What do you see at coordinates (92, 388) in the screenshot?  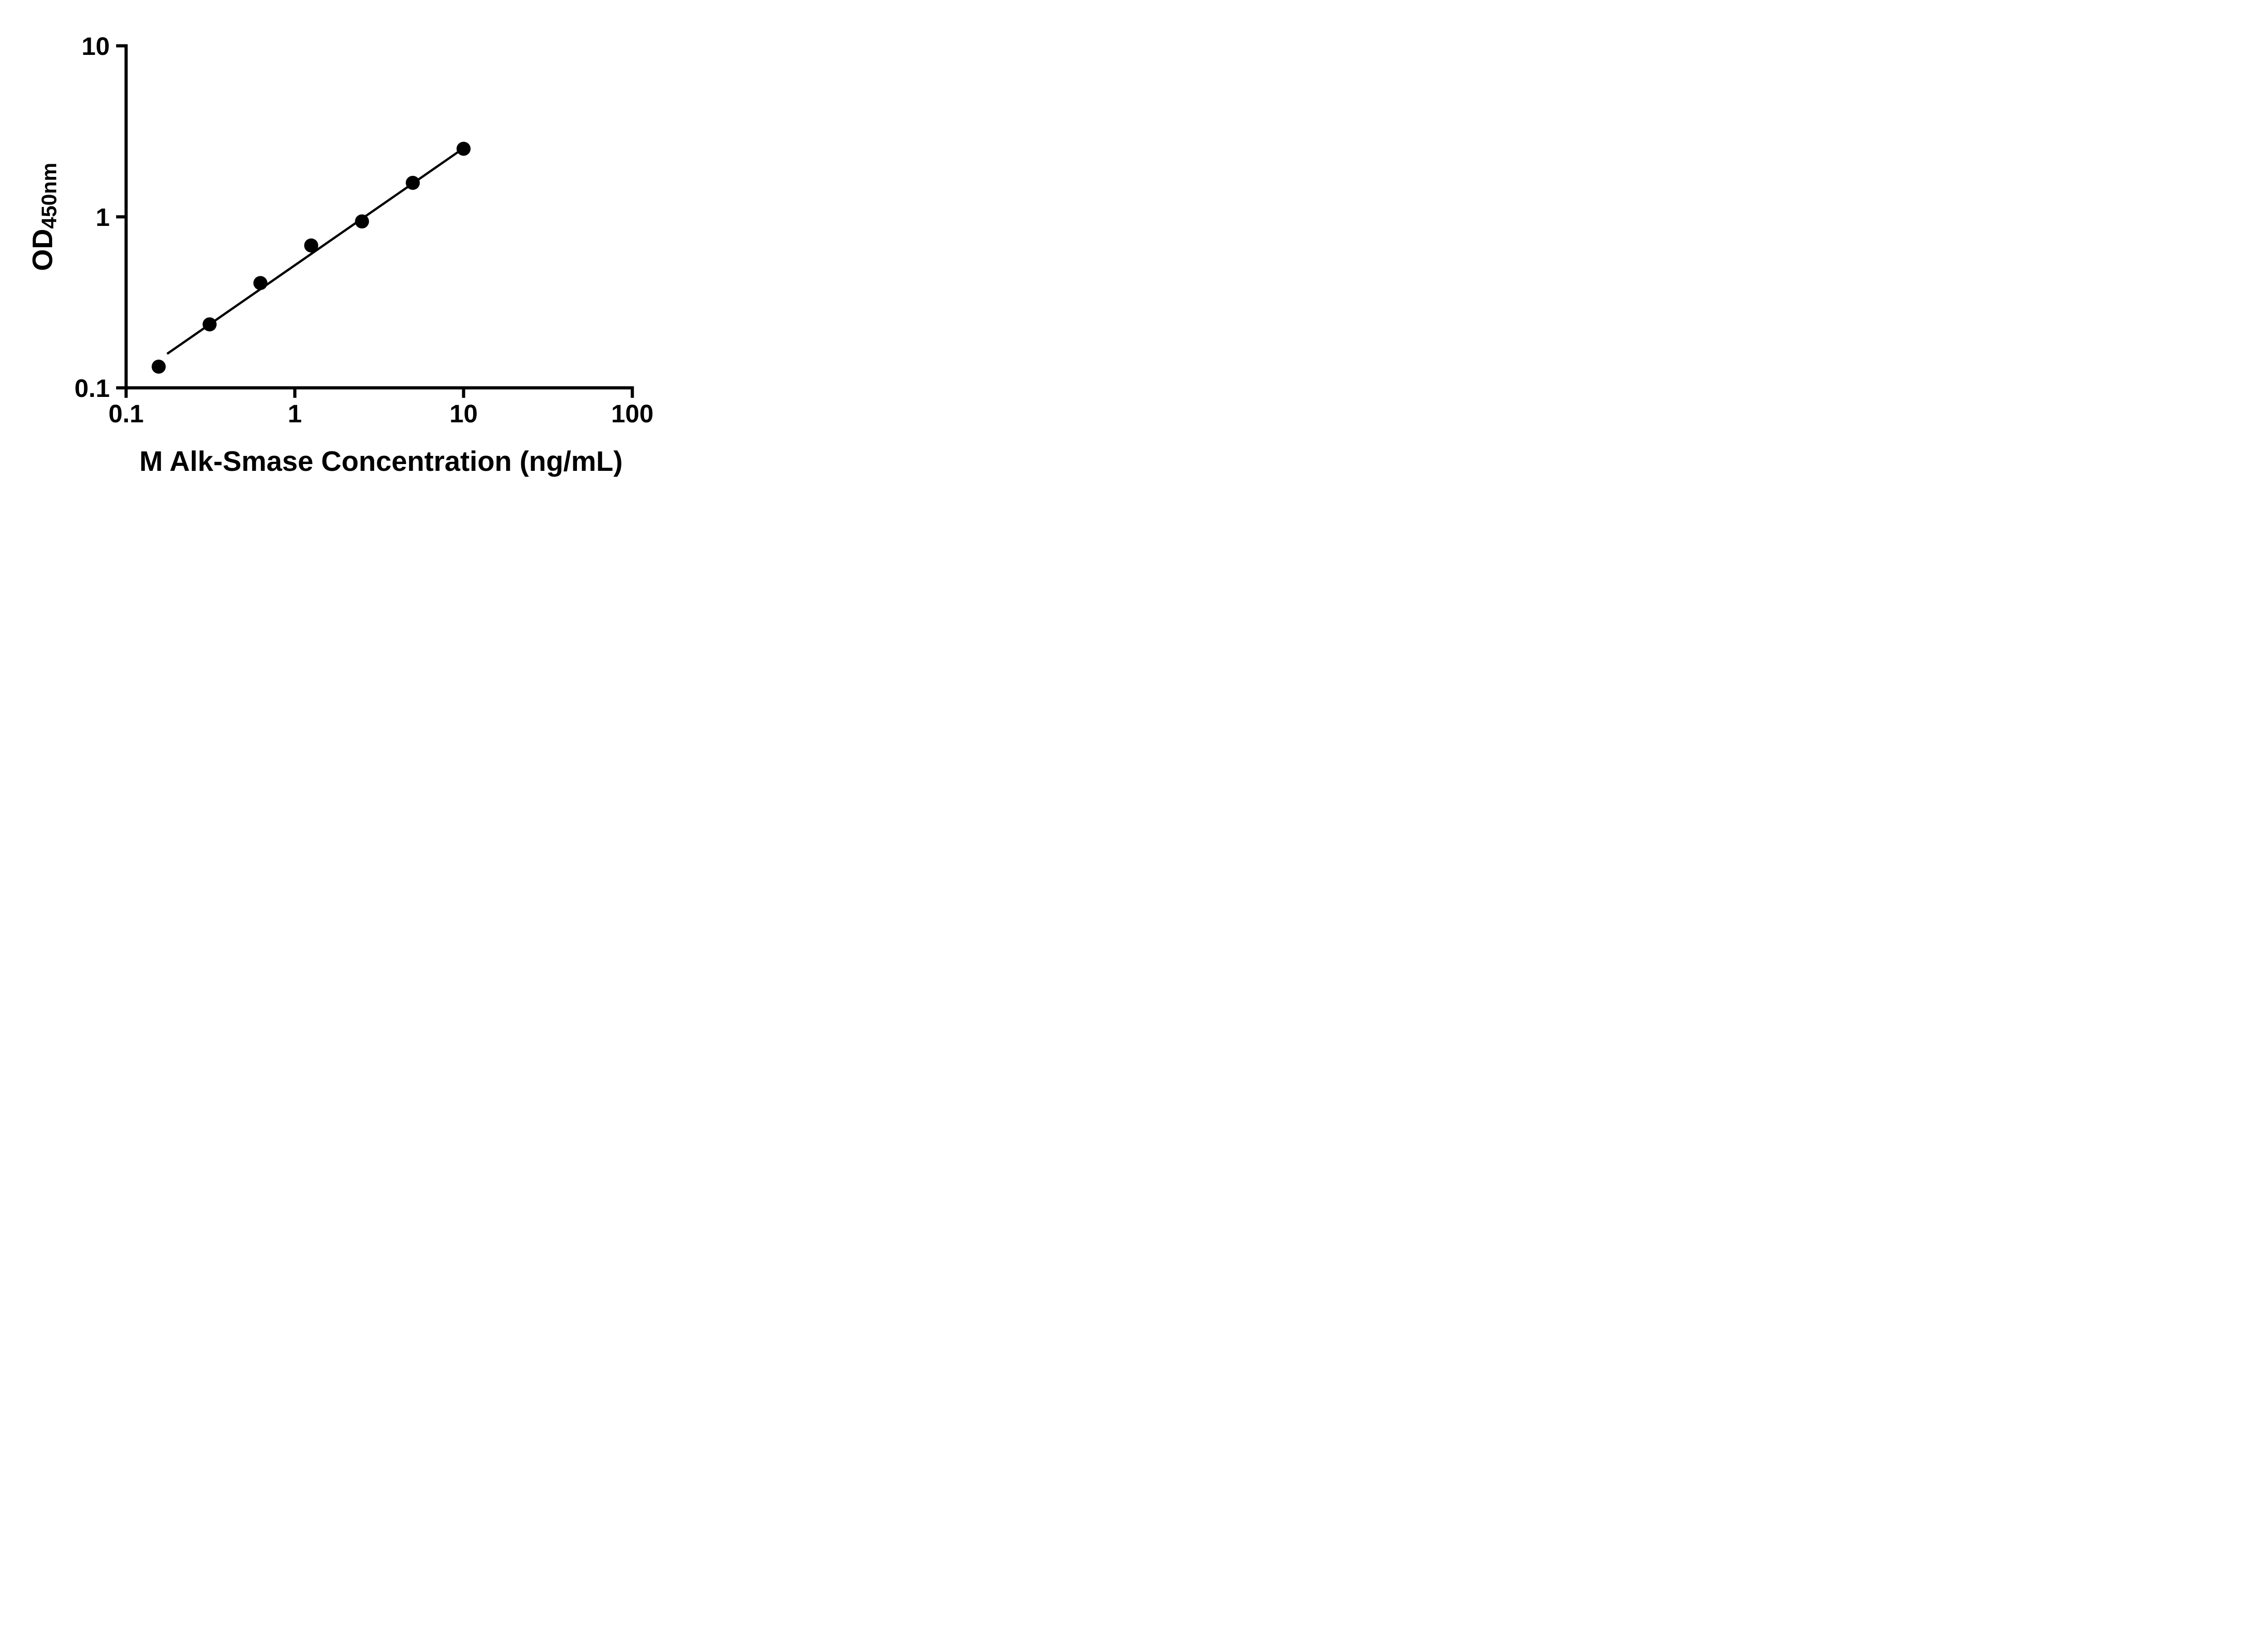 I see `y-tick-label: 0.1` at bounding box center [92, 388].